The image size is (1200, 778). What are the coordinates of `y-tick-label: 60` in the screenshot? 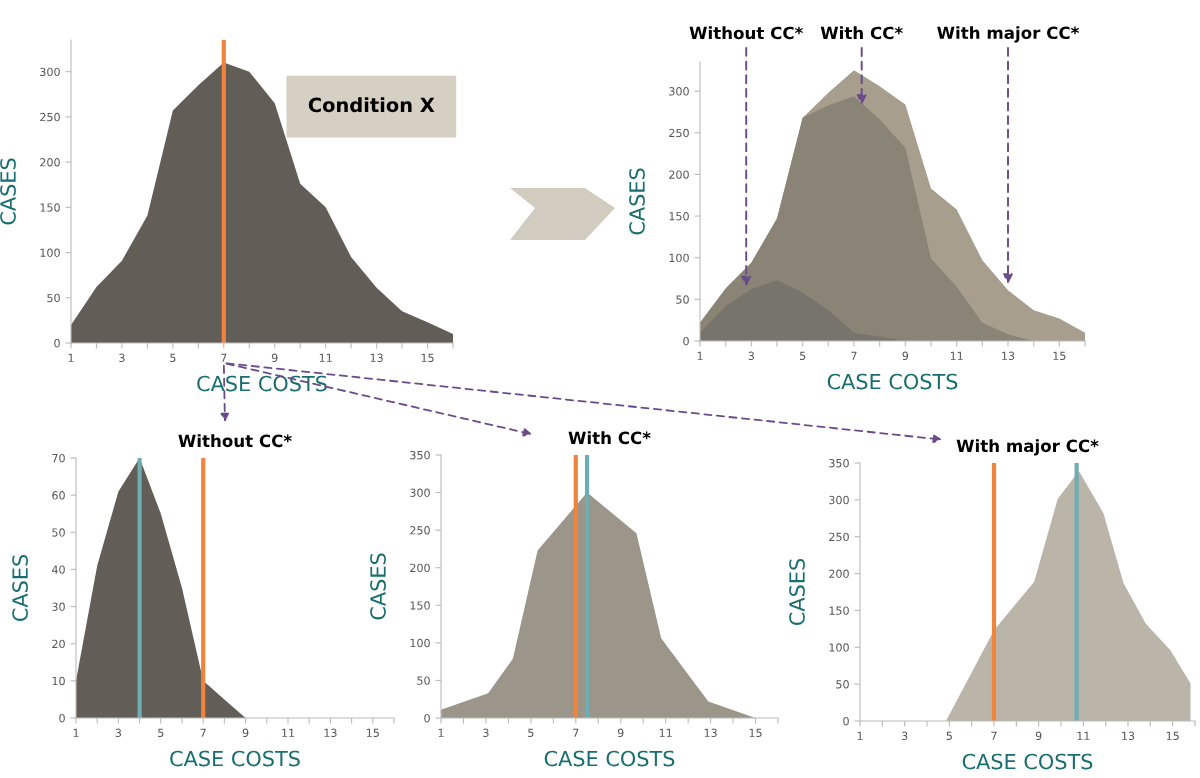 It's located at (58, 495).